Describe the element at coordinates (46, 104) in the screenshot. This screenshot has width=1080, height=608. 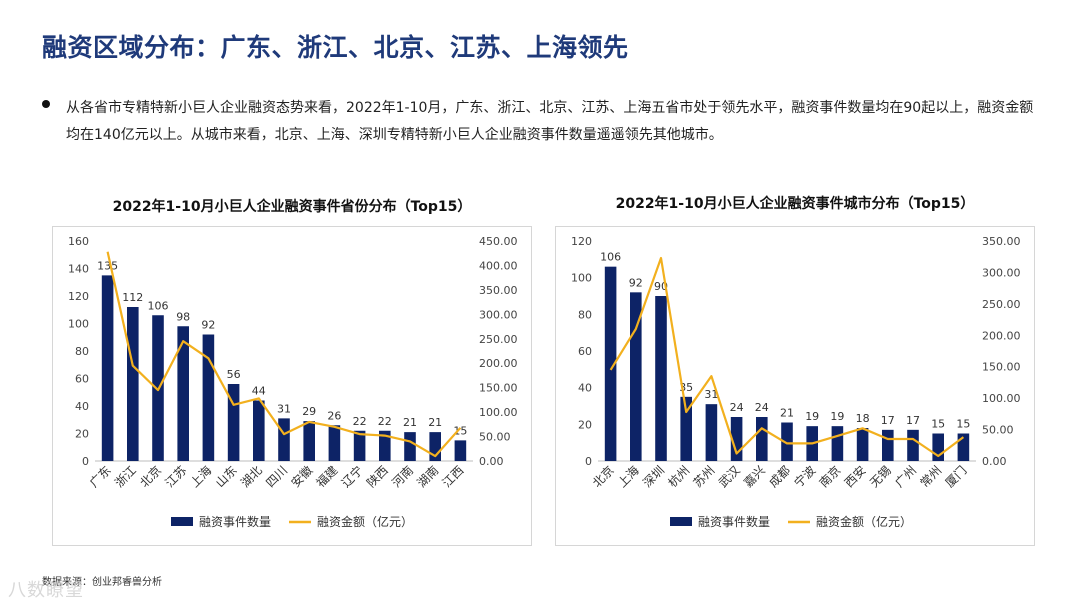
I see `bullet-dot-icon` at that location.